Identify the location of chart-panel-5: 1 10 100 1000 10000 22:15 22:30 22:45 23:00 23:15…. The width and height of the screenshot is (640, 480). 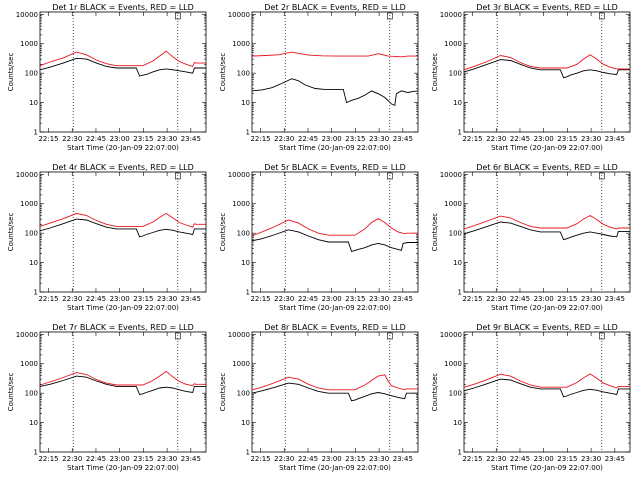
(319, 237).